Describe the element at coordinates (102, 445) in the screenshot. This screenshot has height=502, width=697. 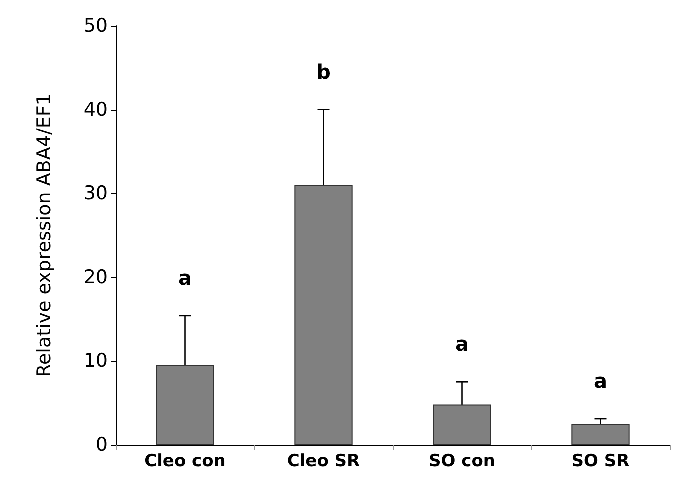
I see `y-tick-label: 0` at that location.